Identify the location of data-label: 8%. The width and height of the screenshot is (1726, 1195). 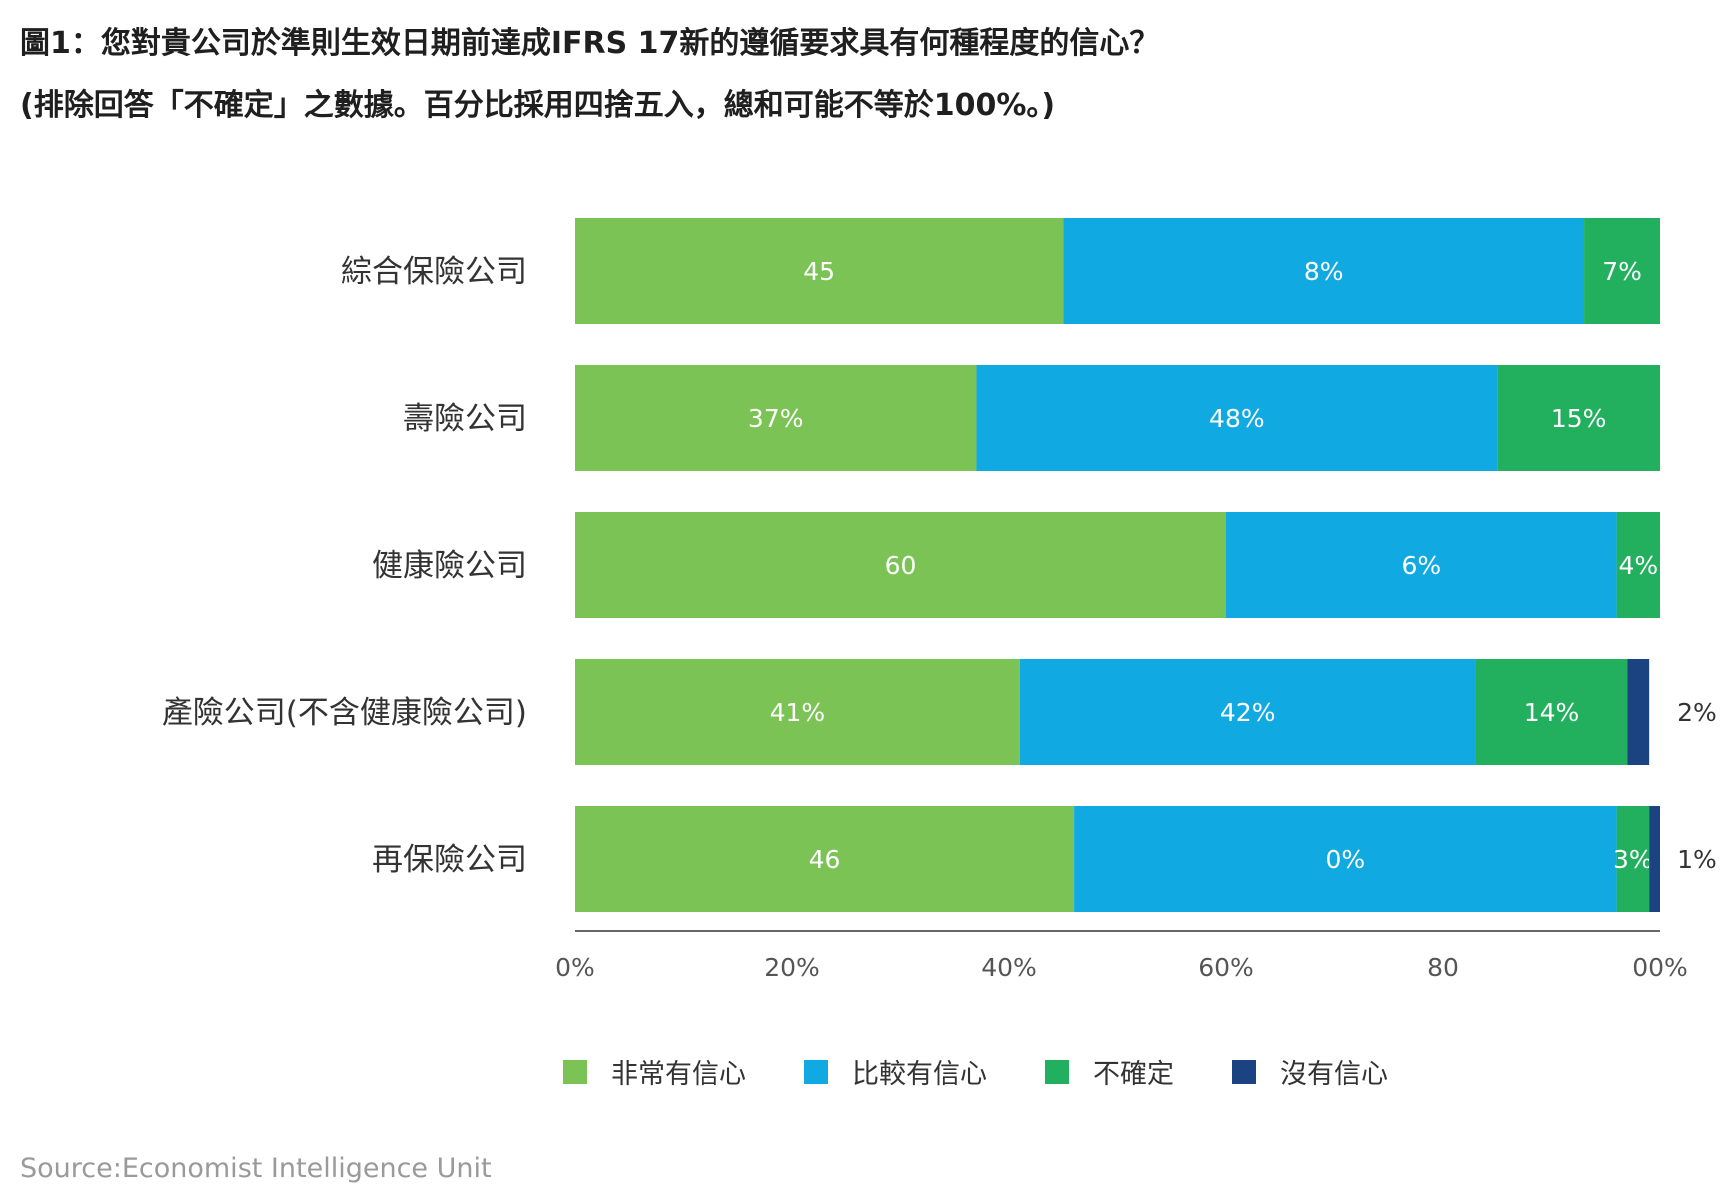
(1324, 271).